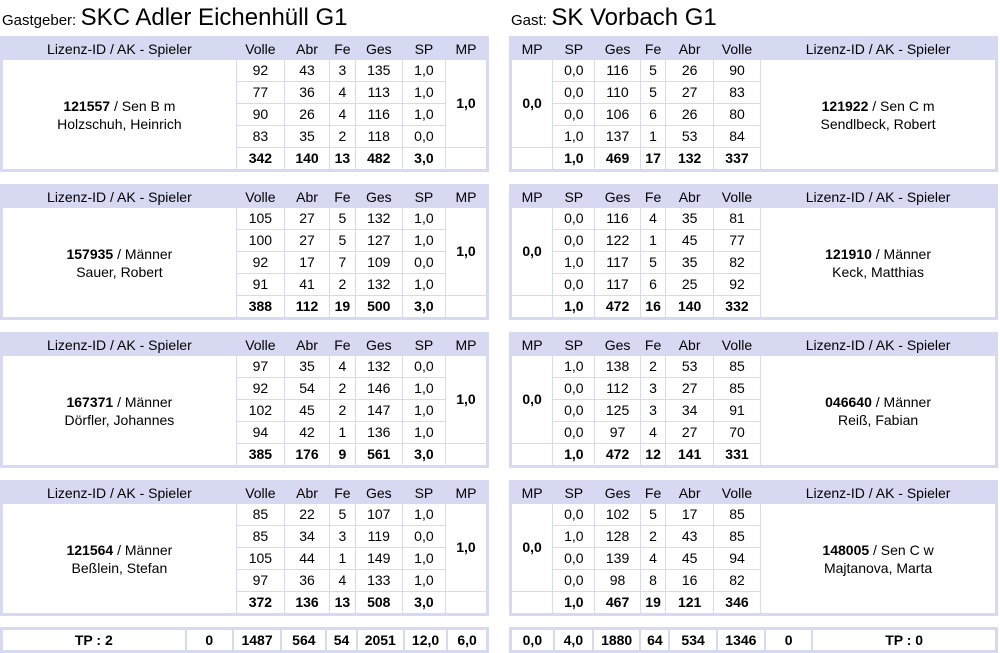 This screenshot has width=1000, height=653. I want to click on score-cell: 125, so click(617, 410).